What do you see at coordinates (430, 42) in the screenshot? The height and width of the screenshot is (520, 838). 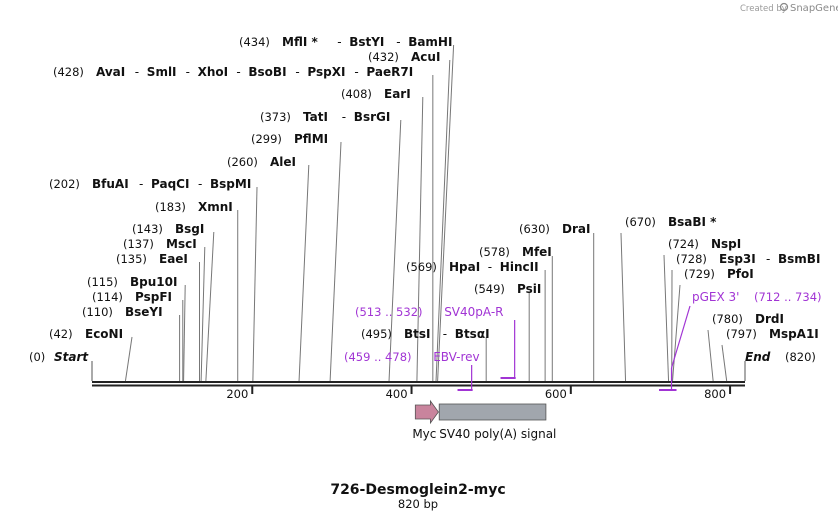 I see `enzyme-name: BamHI` at bounding box center [430, 42].